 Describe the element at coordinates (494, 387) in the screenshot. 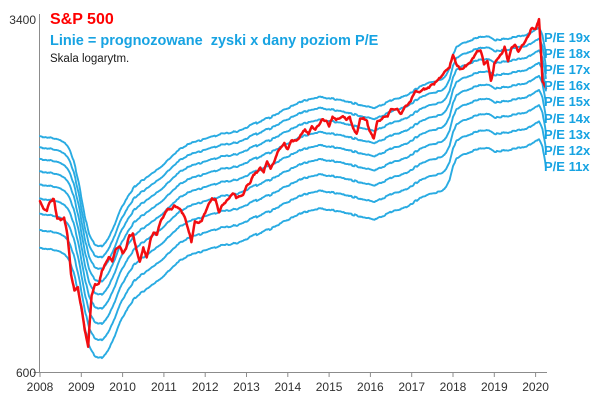

I see `x-tick-label: 2019` at that location.